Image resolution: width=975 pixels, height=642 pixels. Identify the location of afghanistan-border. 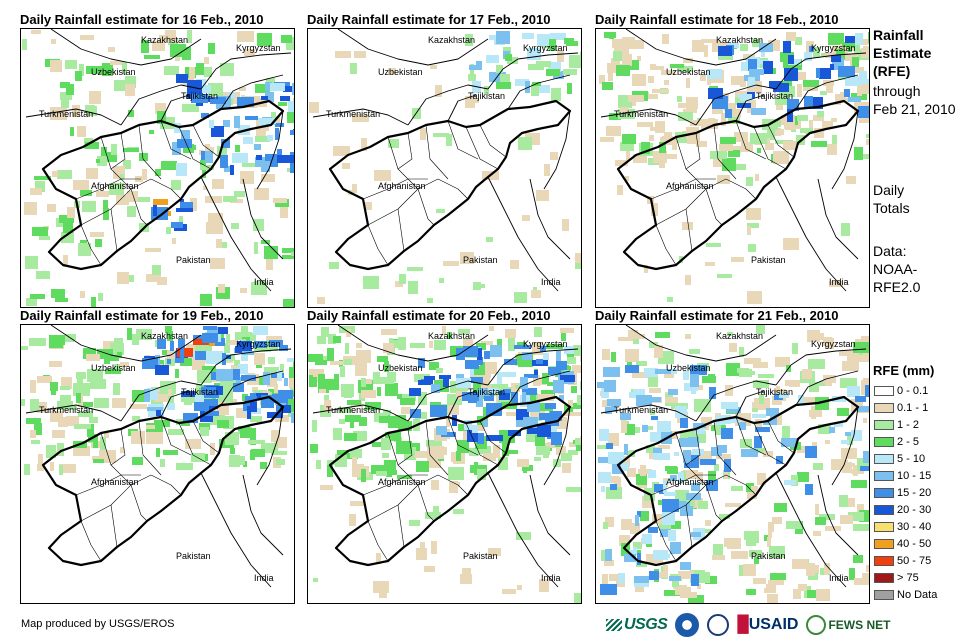
(163, 185).